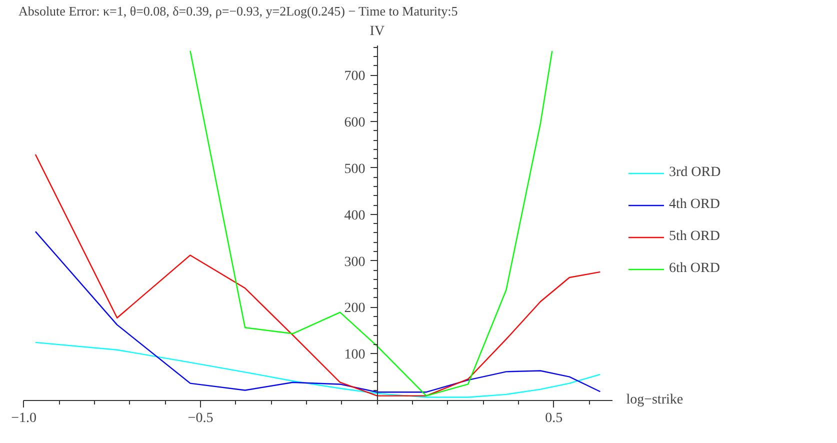 The image size is (837, 443). I want to click on line-series, so click(317, 370).